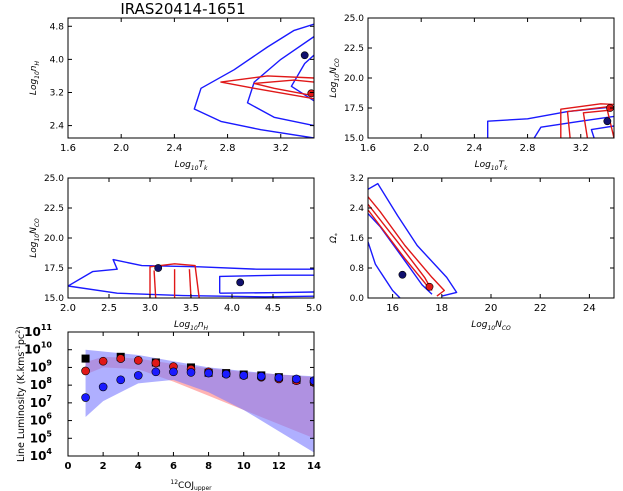 Image resolution: width=623 pixels, height=491 pixels. Describe the element at coordinates (54, 269) in the screenshot. I see `y-tick-label: 17.5` at that location.